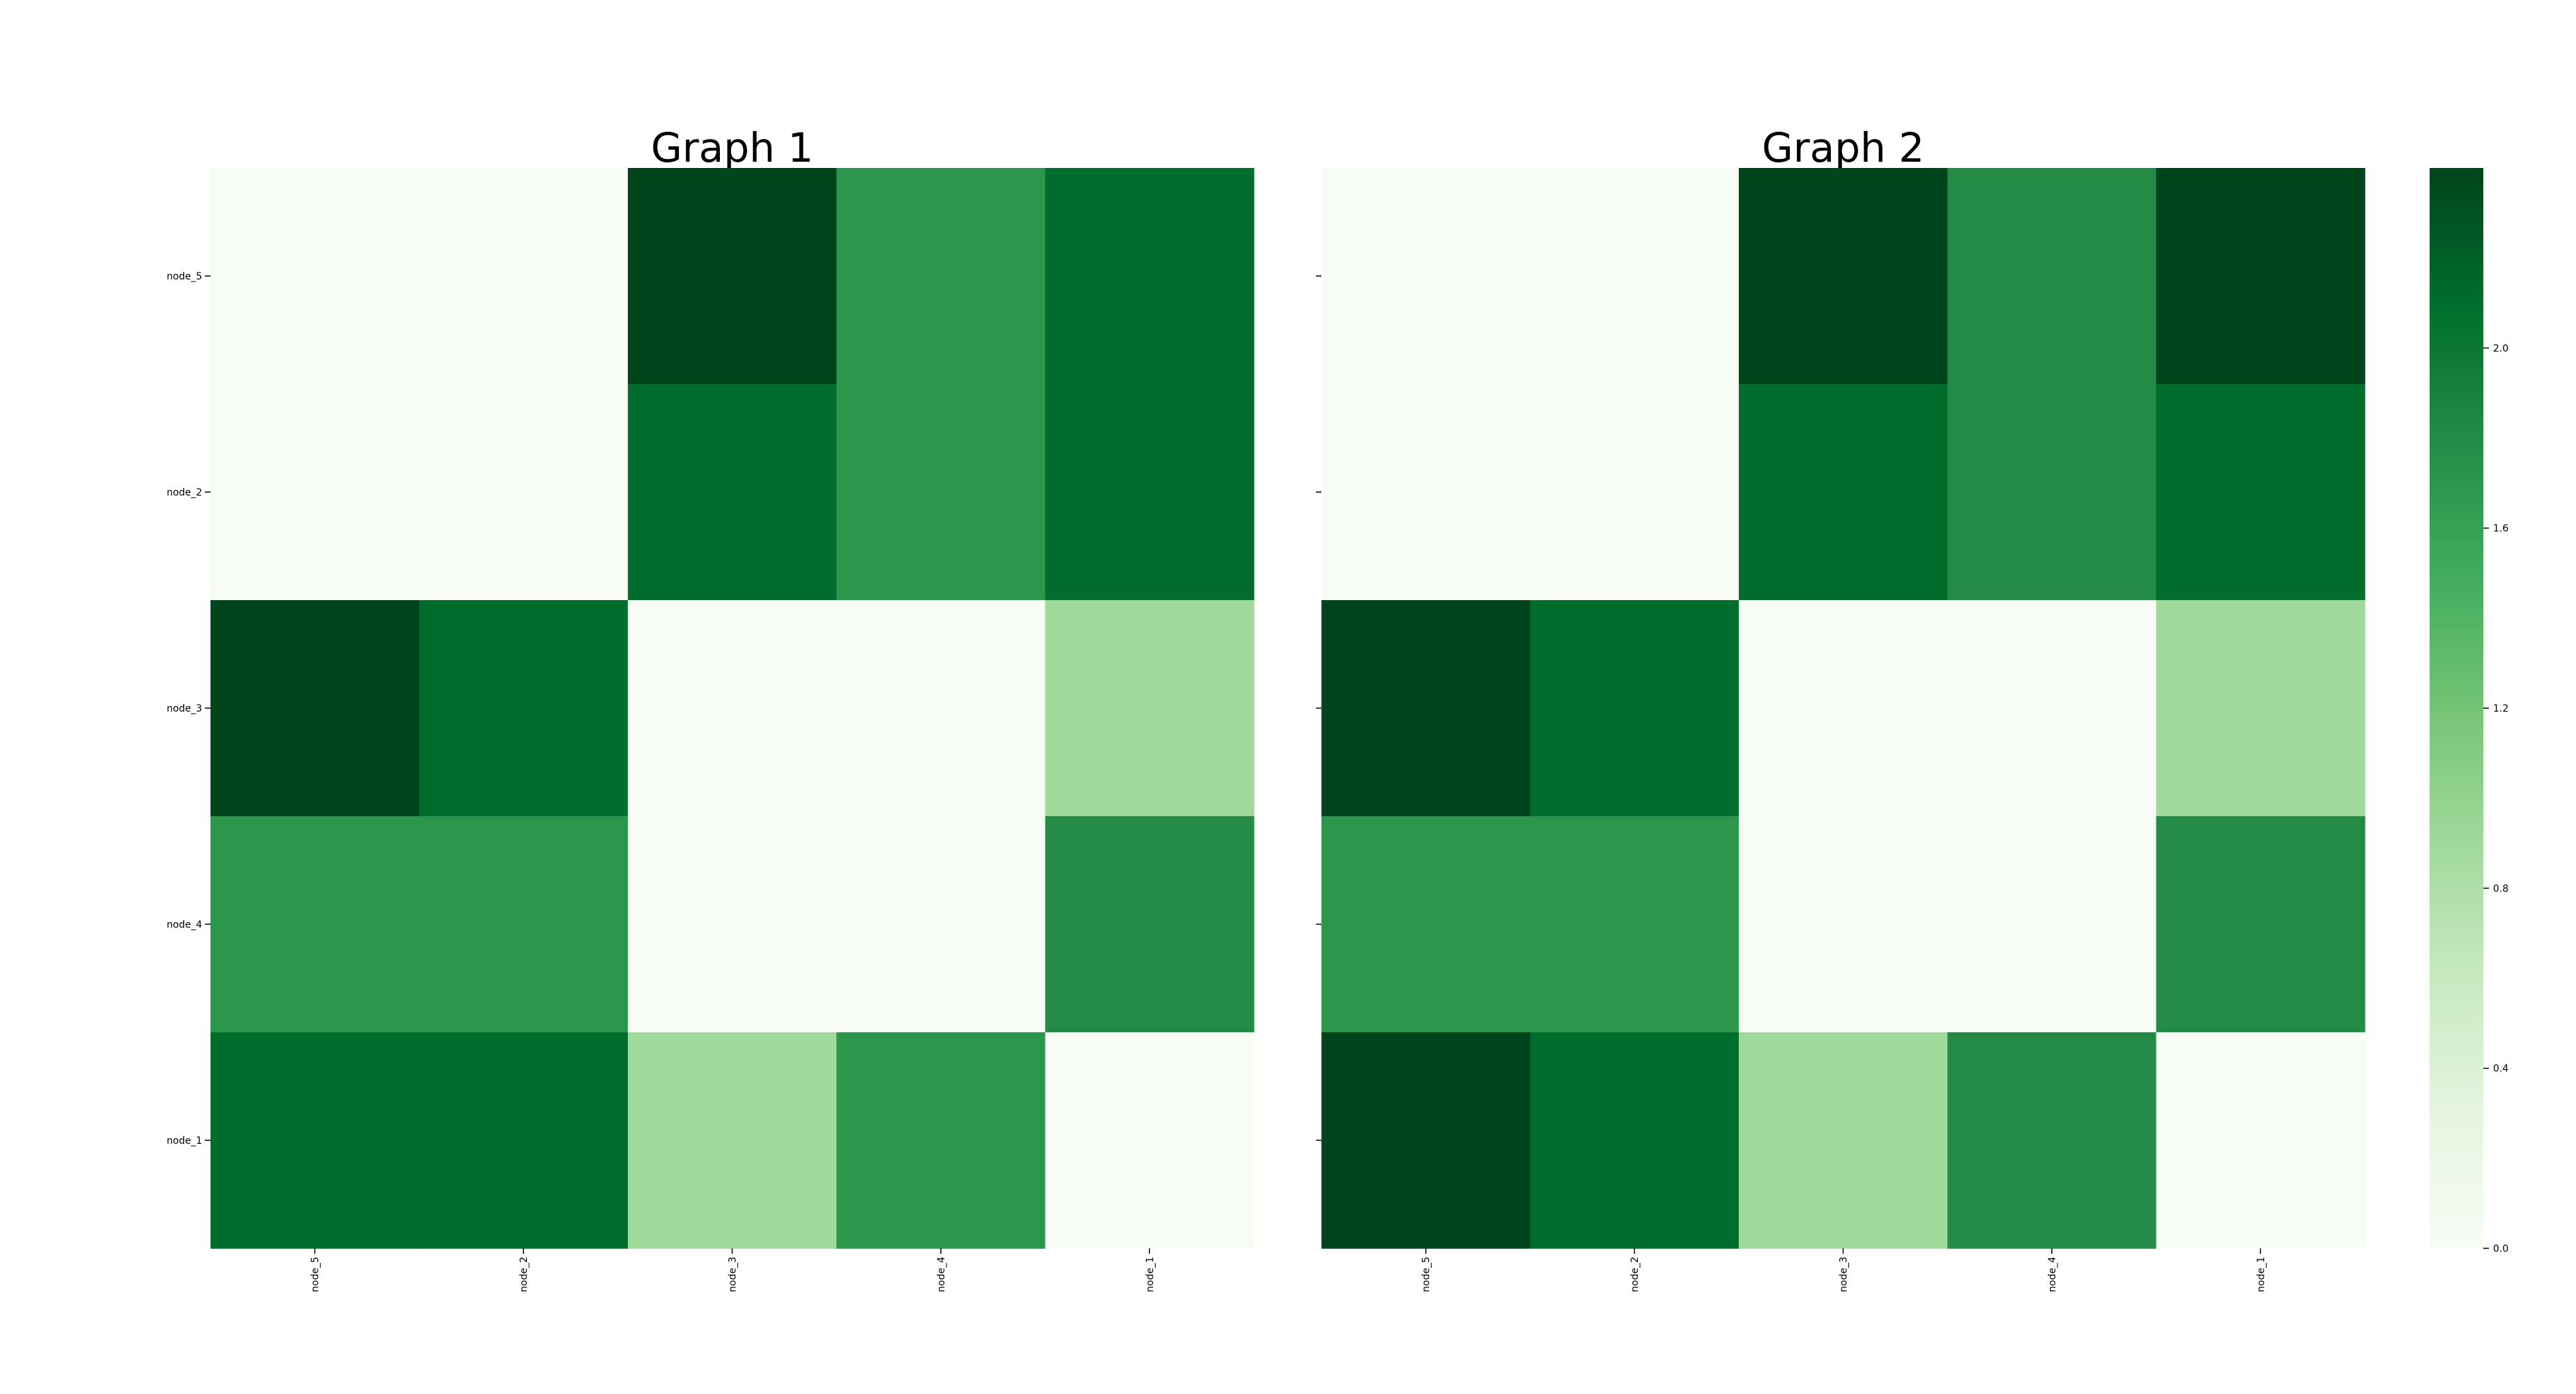 The height and width of the screenshot is (1394, 2576). I want to click on chart-title: Graph 2, so click(1843, 147).